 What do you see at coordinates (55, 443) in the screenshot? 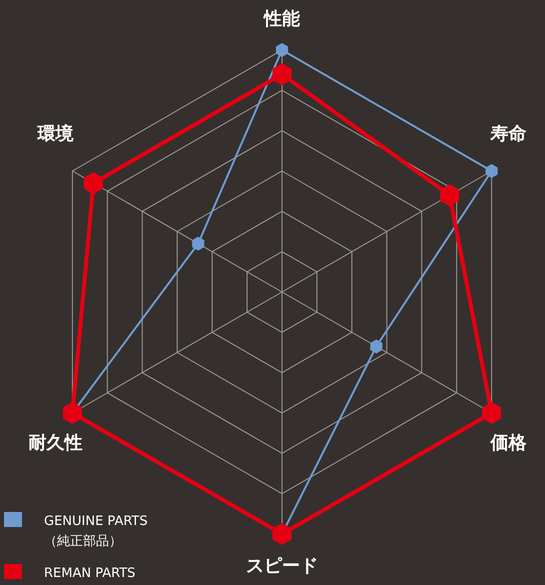
I see `spoke-label: 耐久性` at bounding box center [55, 443].